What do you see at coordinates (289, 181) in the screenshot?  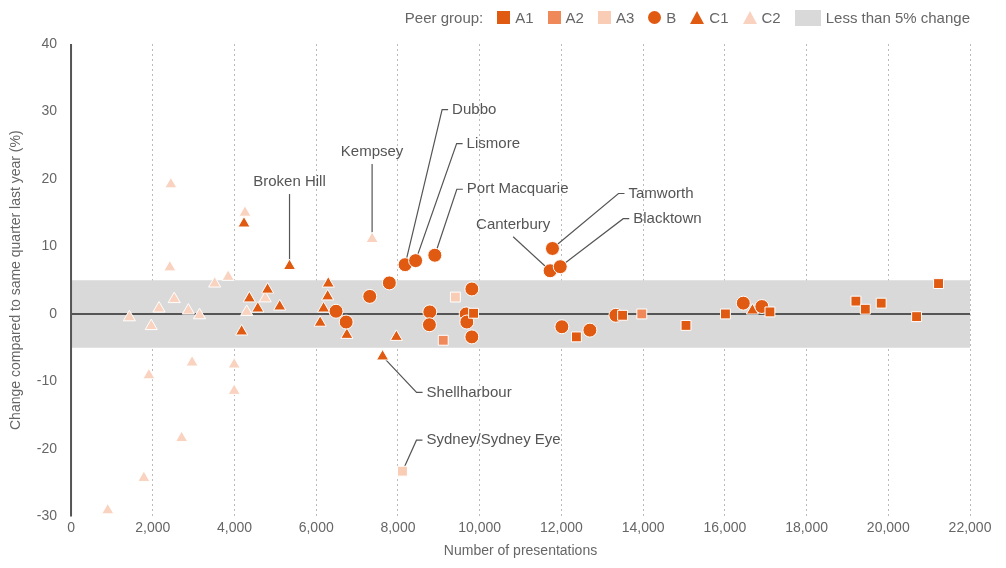 I see `annotation: Broken Hill` at bounding box center [289, 181].